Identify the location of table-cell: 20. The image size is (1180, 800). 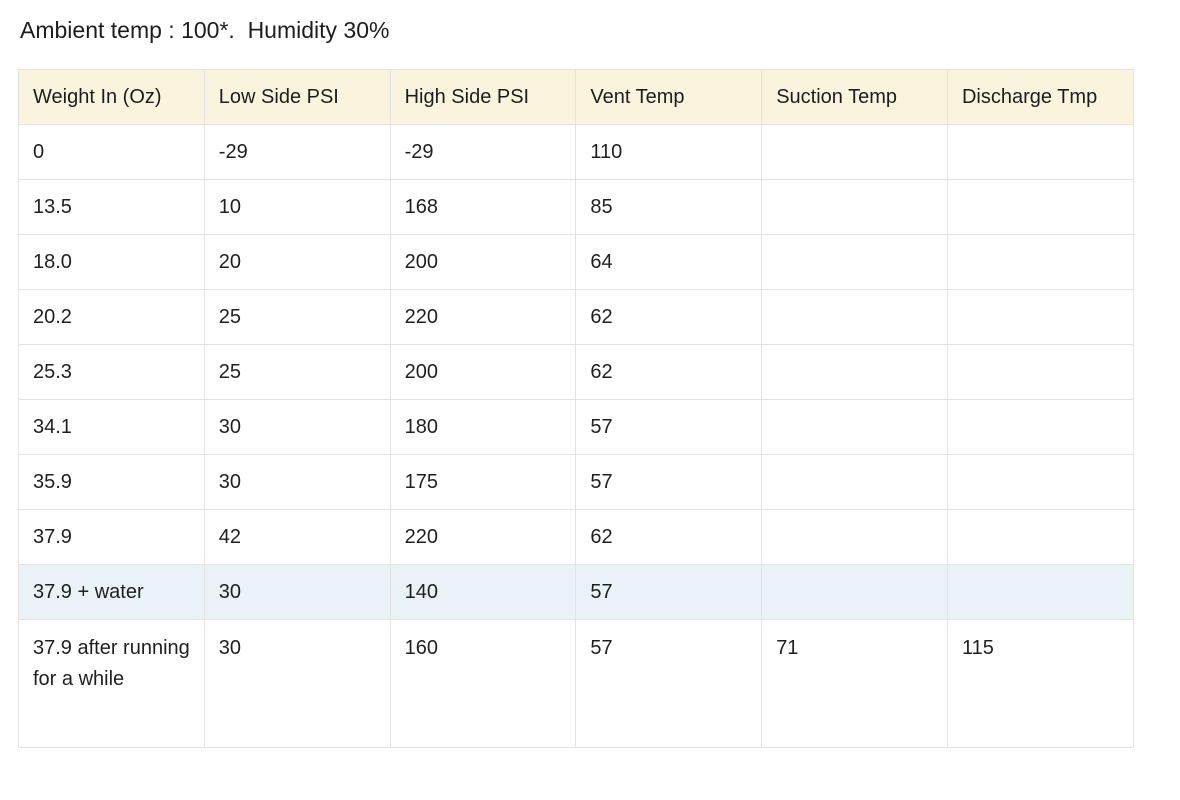
(297, 262).